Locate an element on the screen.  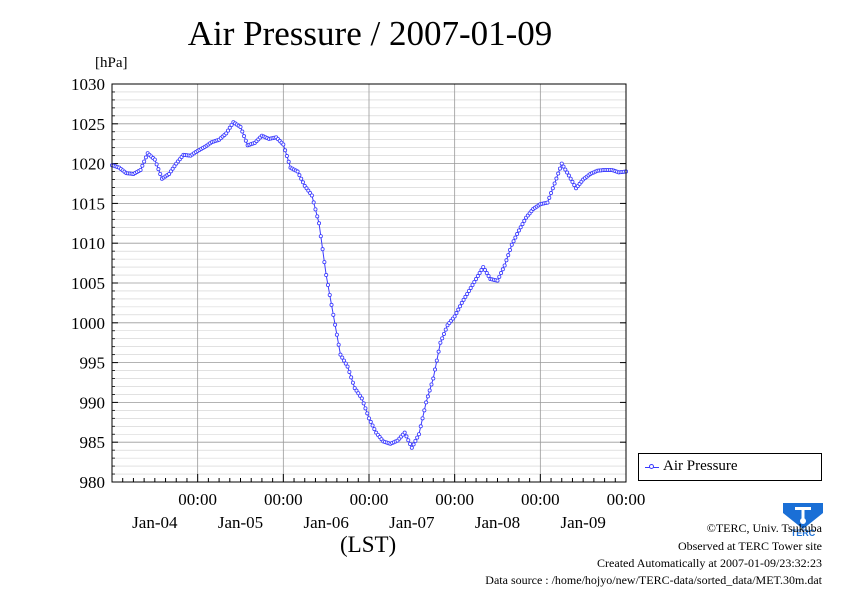
legend-marker-icon is located at coordinates (652, 466).